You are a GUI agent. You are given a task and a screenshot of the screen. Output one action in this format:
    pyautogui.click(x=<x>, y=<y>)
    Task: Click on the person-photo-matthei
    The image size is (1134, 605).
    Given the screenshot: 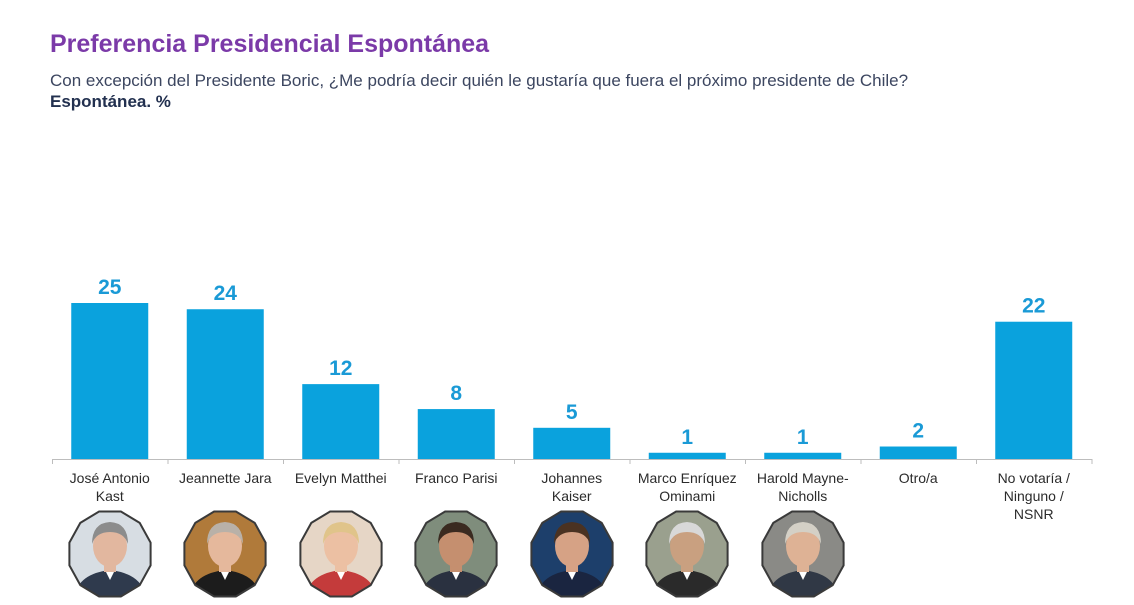 What is the action you would take?
    pyautogui.click(x=341, y=554)
    